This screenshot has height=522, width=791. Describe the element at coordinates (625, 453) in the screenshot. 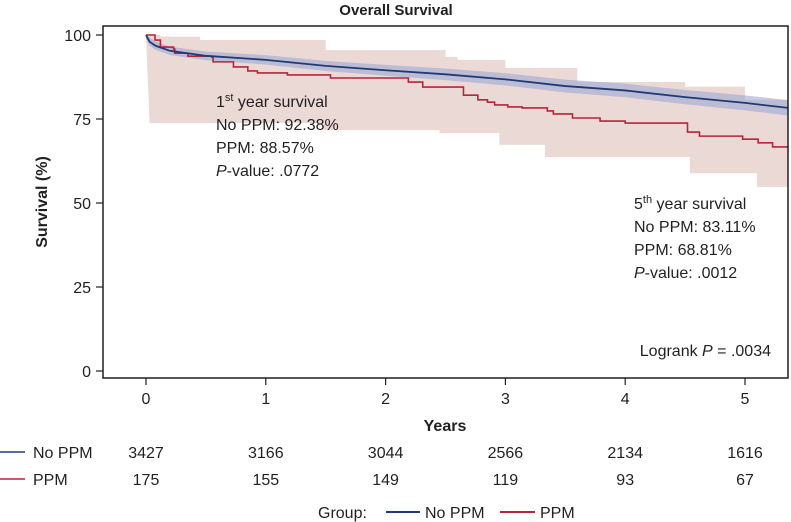

I see `risk-table-cell: 2134` at that location.